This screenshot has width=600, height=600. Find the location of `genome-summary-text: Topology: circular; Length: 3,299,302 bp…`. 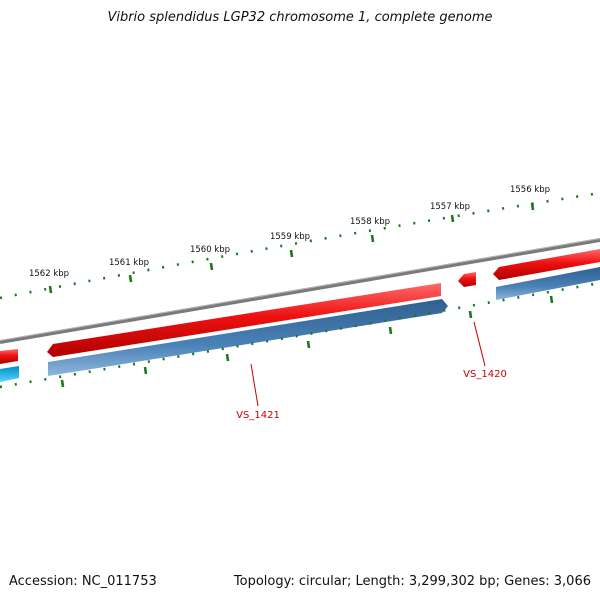

genome-summary-text: Topology: circular; Length: 3,299,302 bp… is located at coordinates (412, 581).